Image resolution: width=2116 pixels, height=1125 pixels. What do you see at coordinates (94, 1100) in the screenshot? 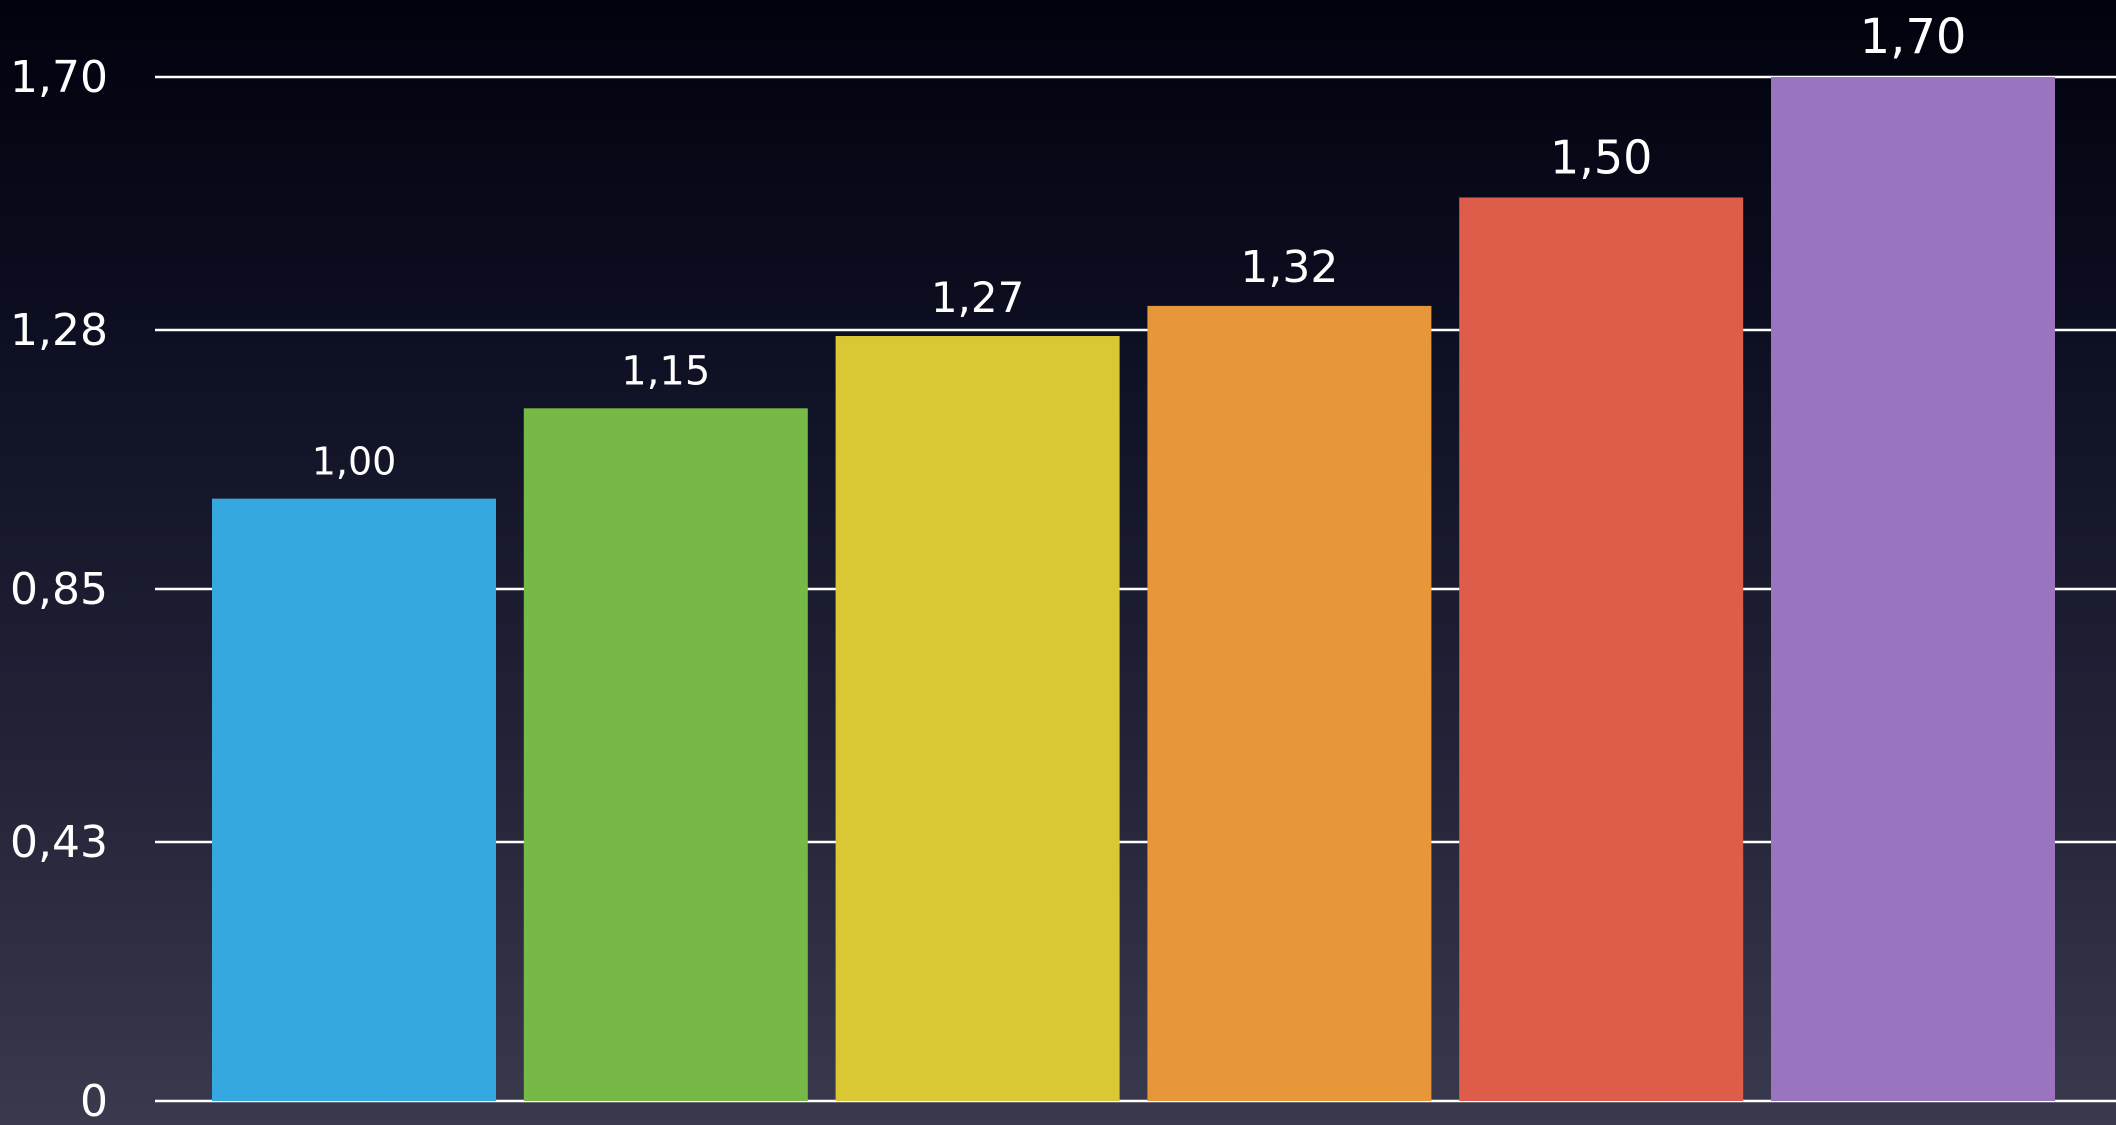
I see `y-tick-label: 0` at bounding box center [94, 1100].